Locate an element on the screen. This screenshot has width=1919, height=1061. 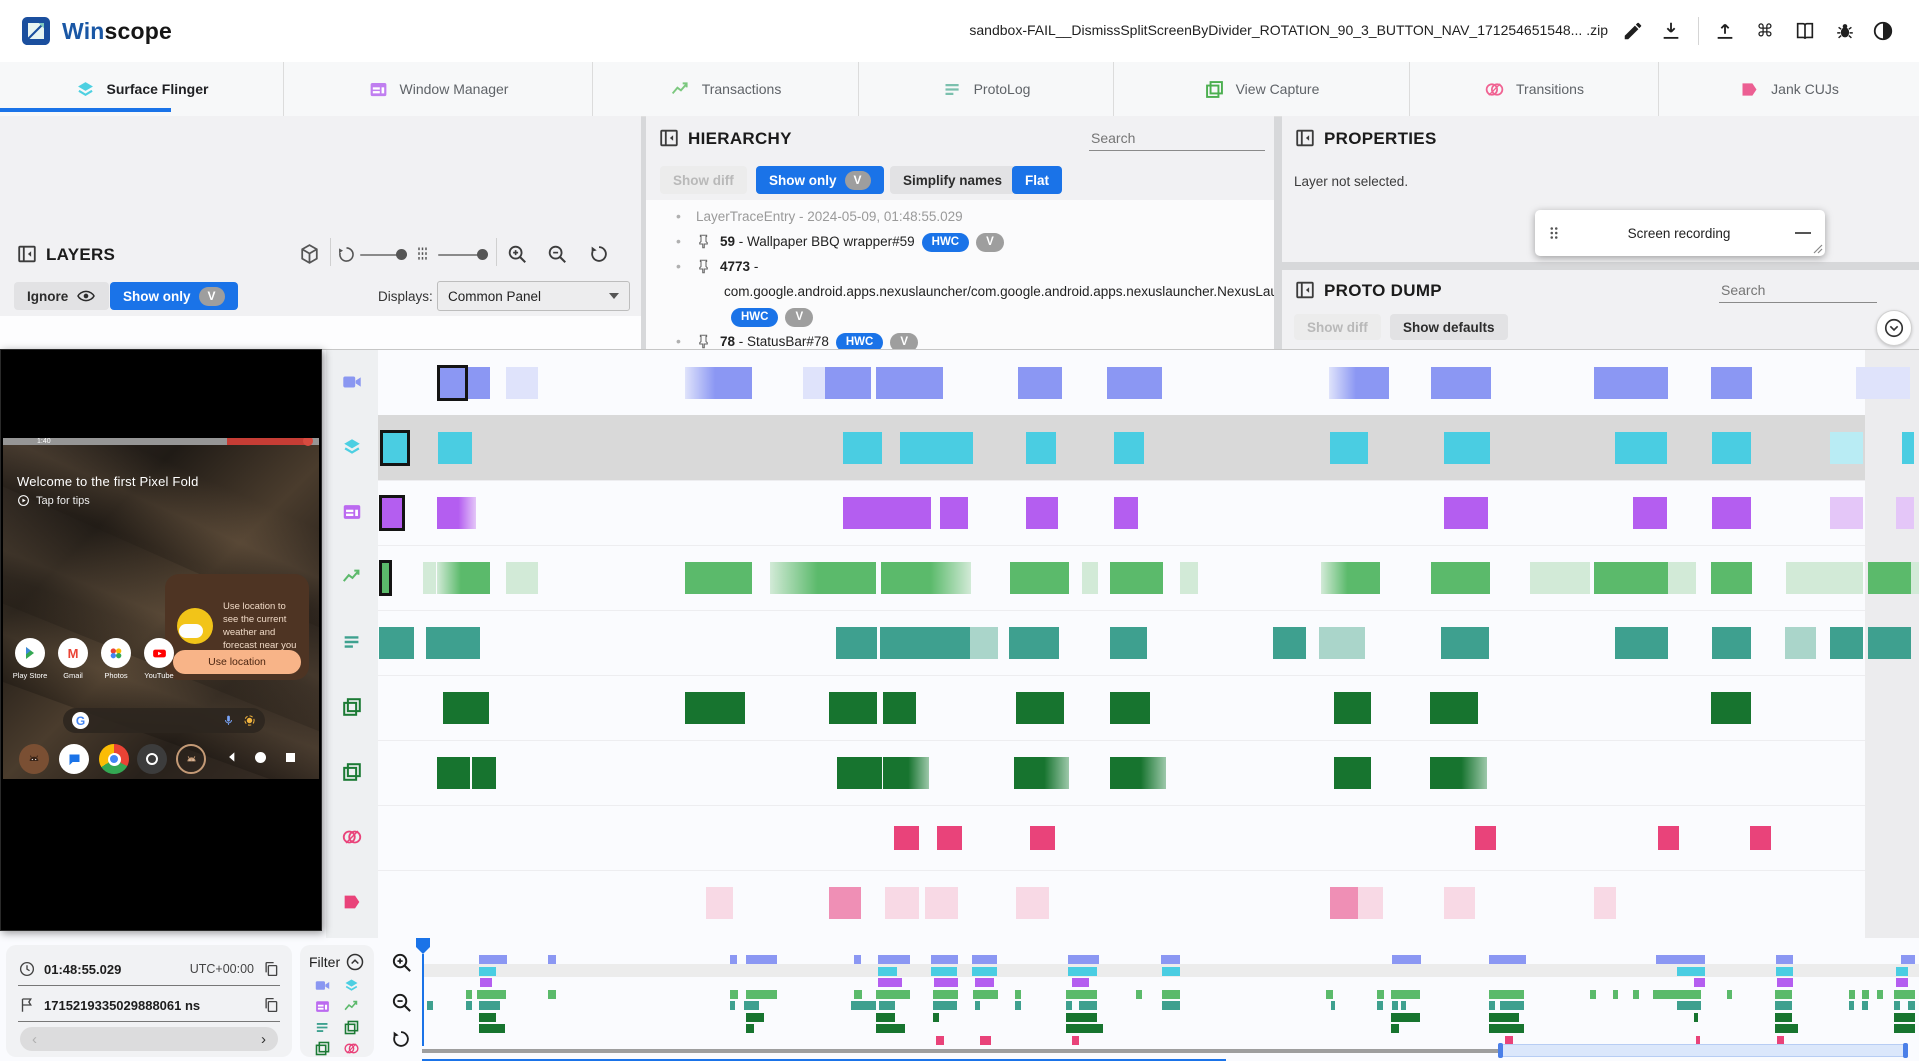
timeline-scroll-pill: ‹ › is located at coordinates (149, 1039).